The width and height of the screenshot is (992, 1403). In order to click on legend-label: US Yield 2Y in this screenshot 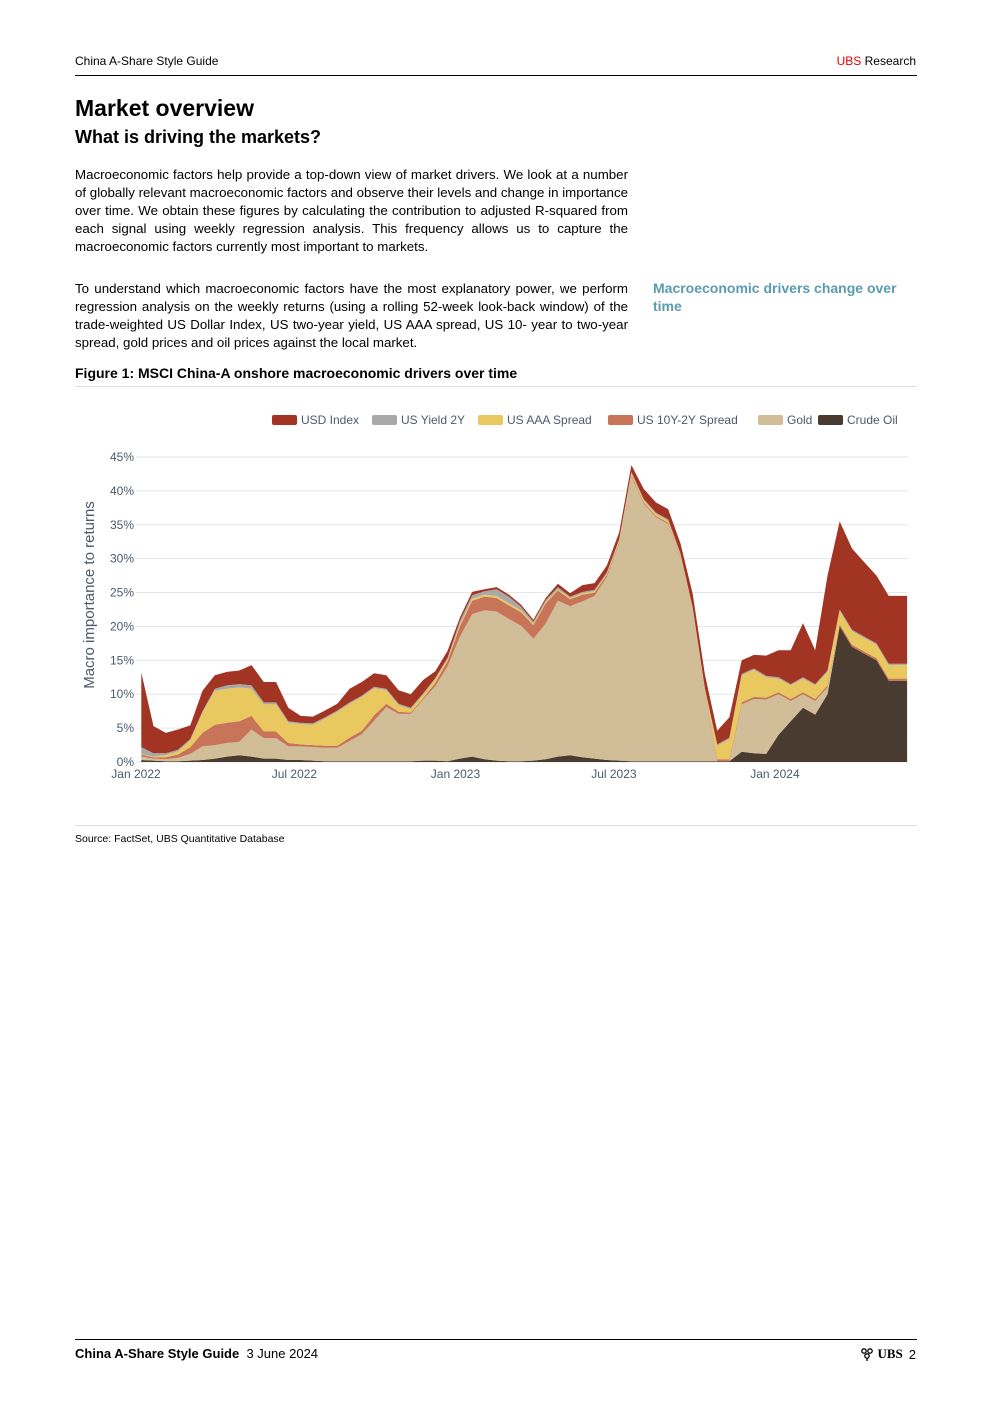, I will do `click(433, 420)`.